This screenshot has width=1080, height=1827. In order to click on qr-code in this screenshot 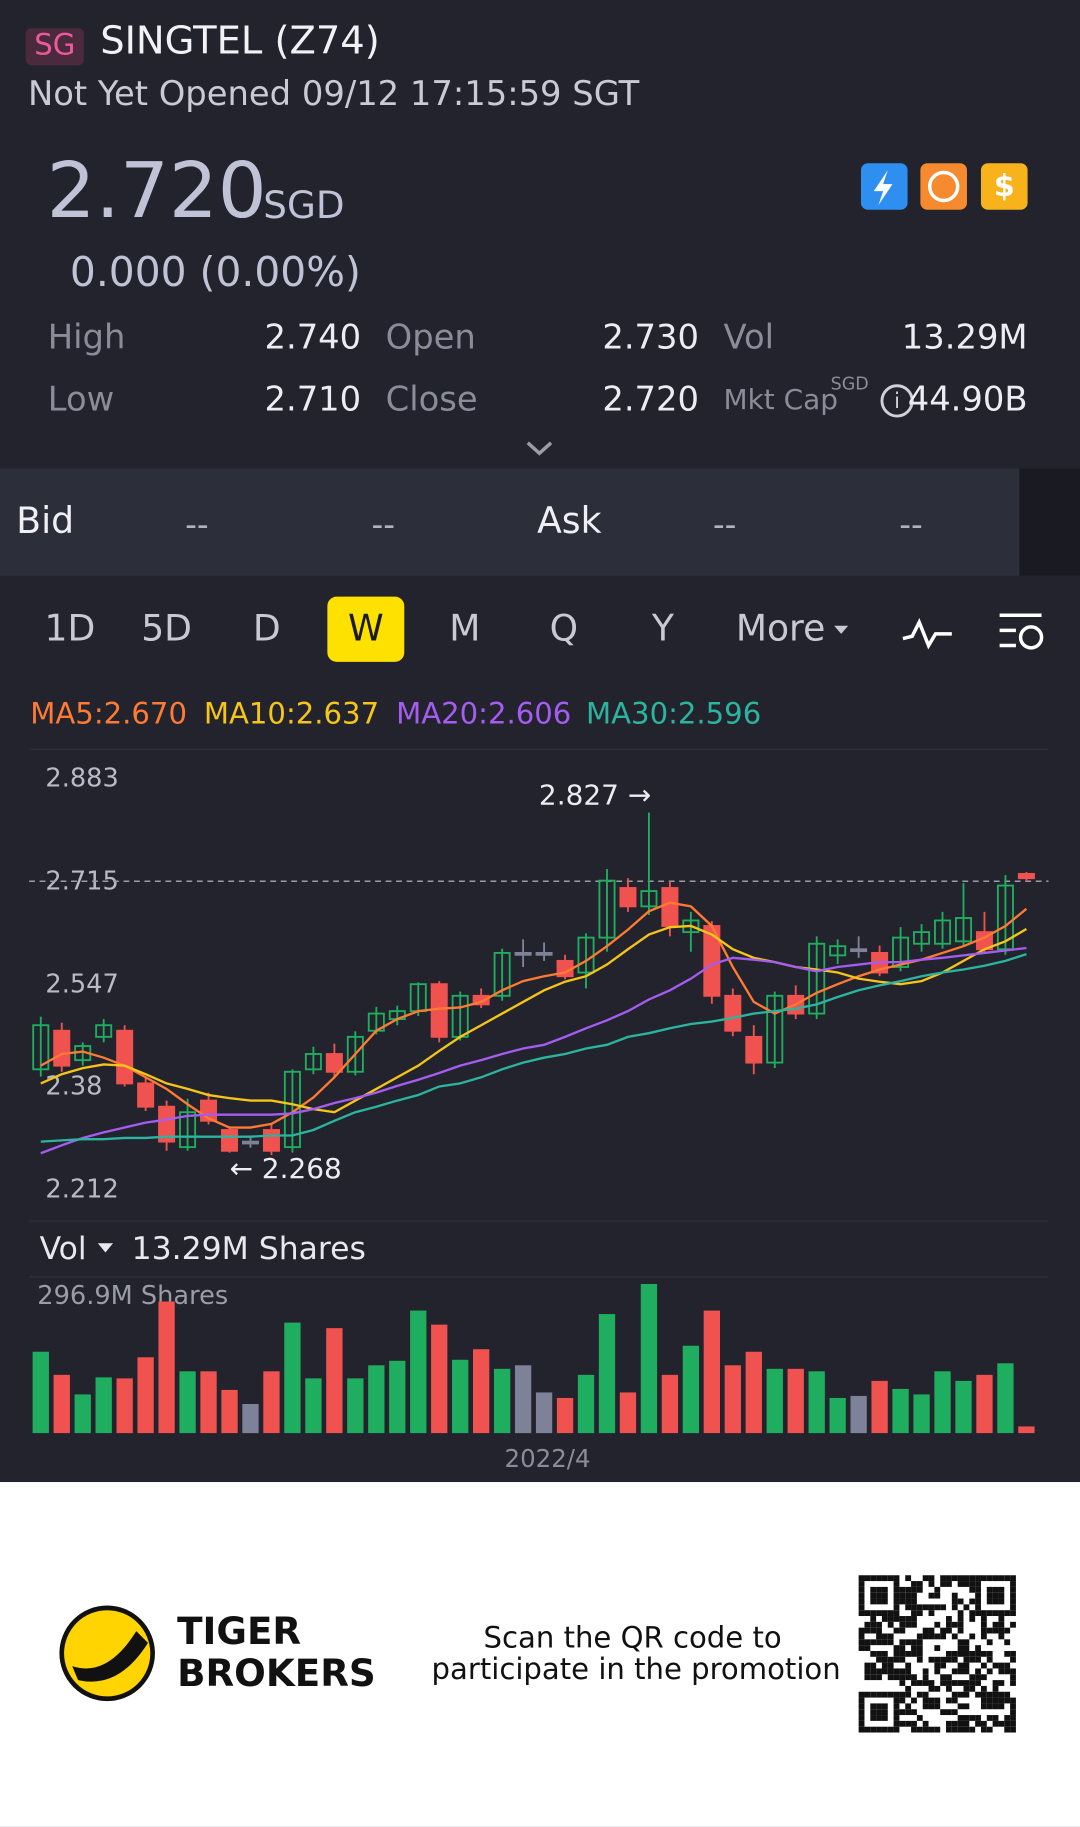, I will do `click(937, 1654)`.